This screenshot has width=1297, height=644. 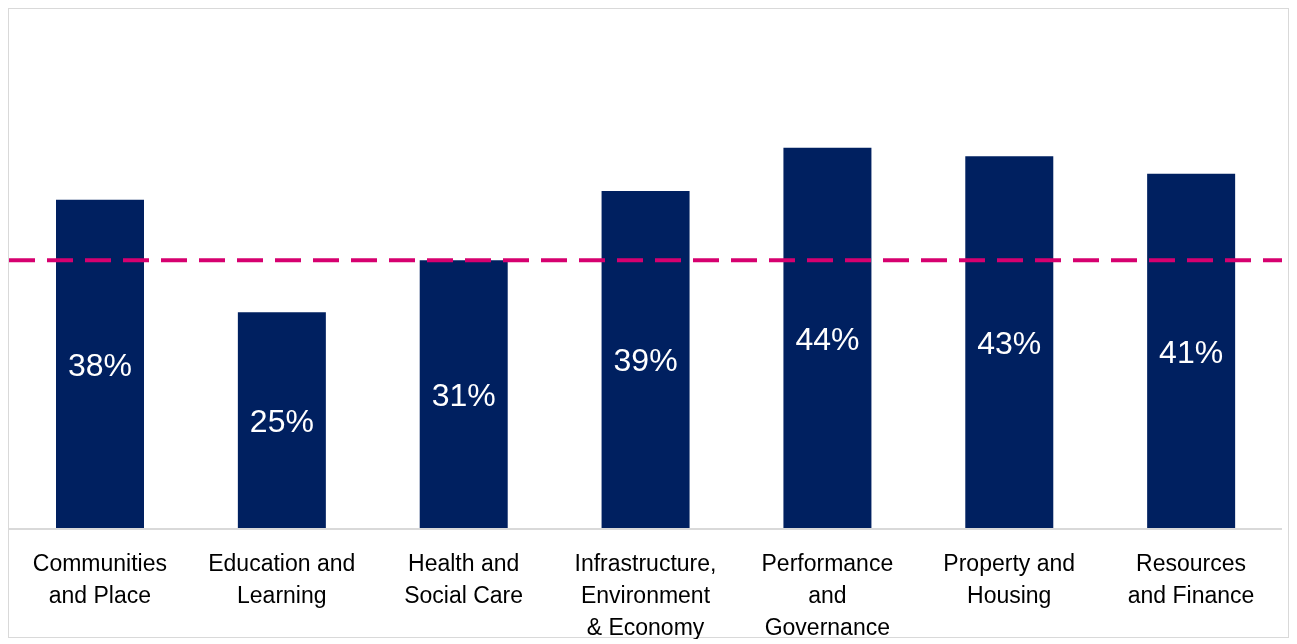 I want to click on x-tick-label: Communities and Place, so click(x=100, y=579).